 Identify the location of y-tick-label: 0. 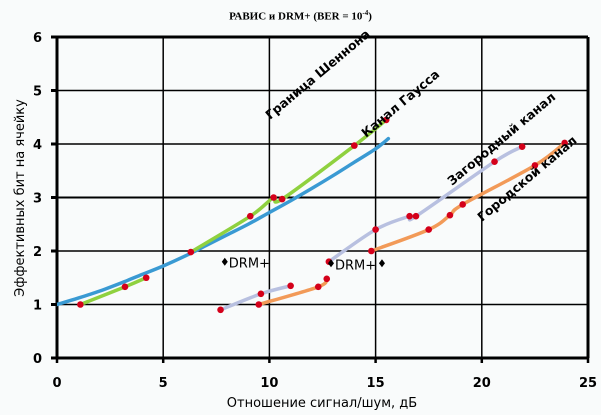
(37, 359).